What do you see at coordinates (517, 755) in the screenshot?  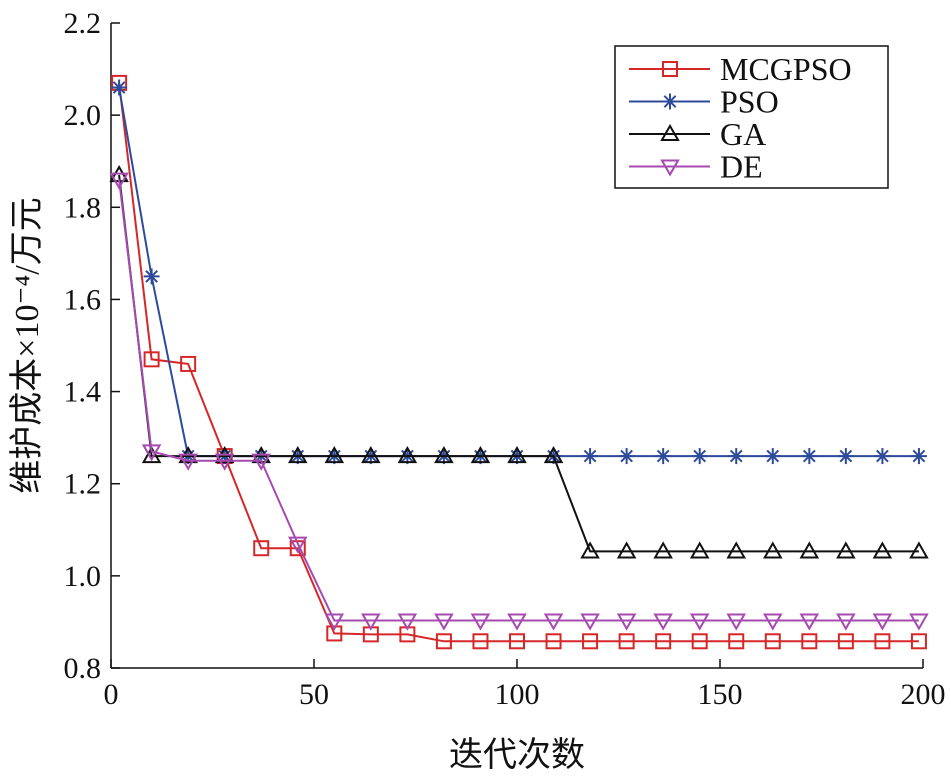 I see `x-axis-title: 迭代次数` at bounding box center [517, 755].